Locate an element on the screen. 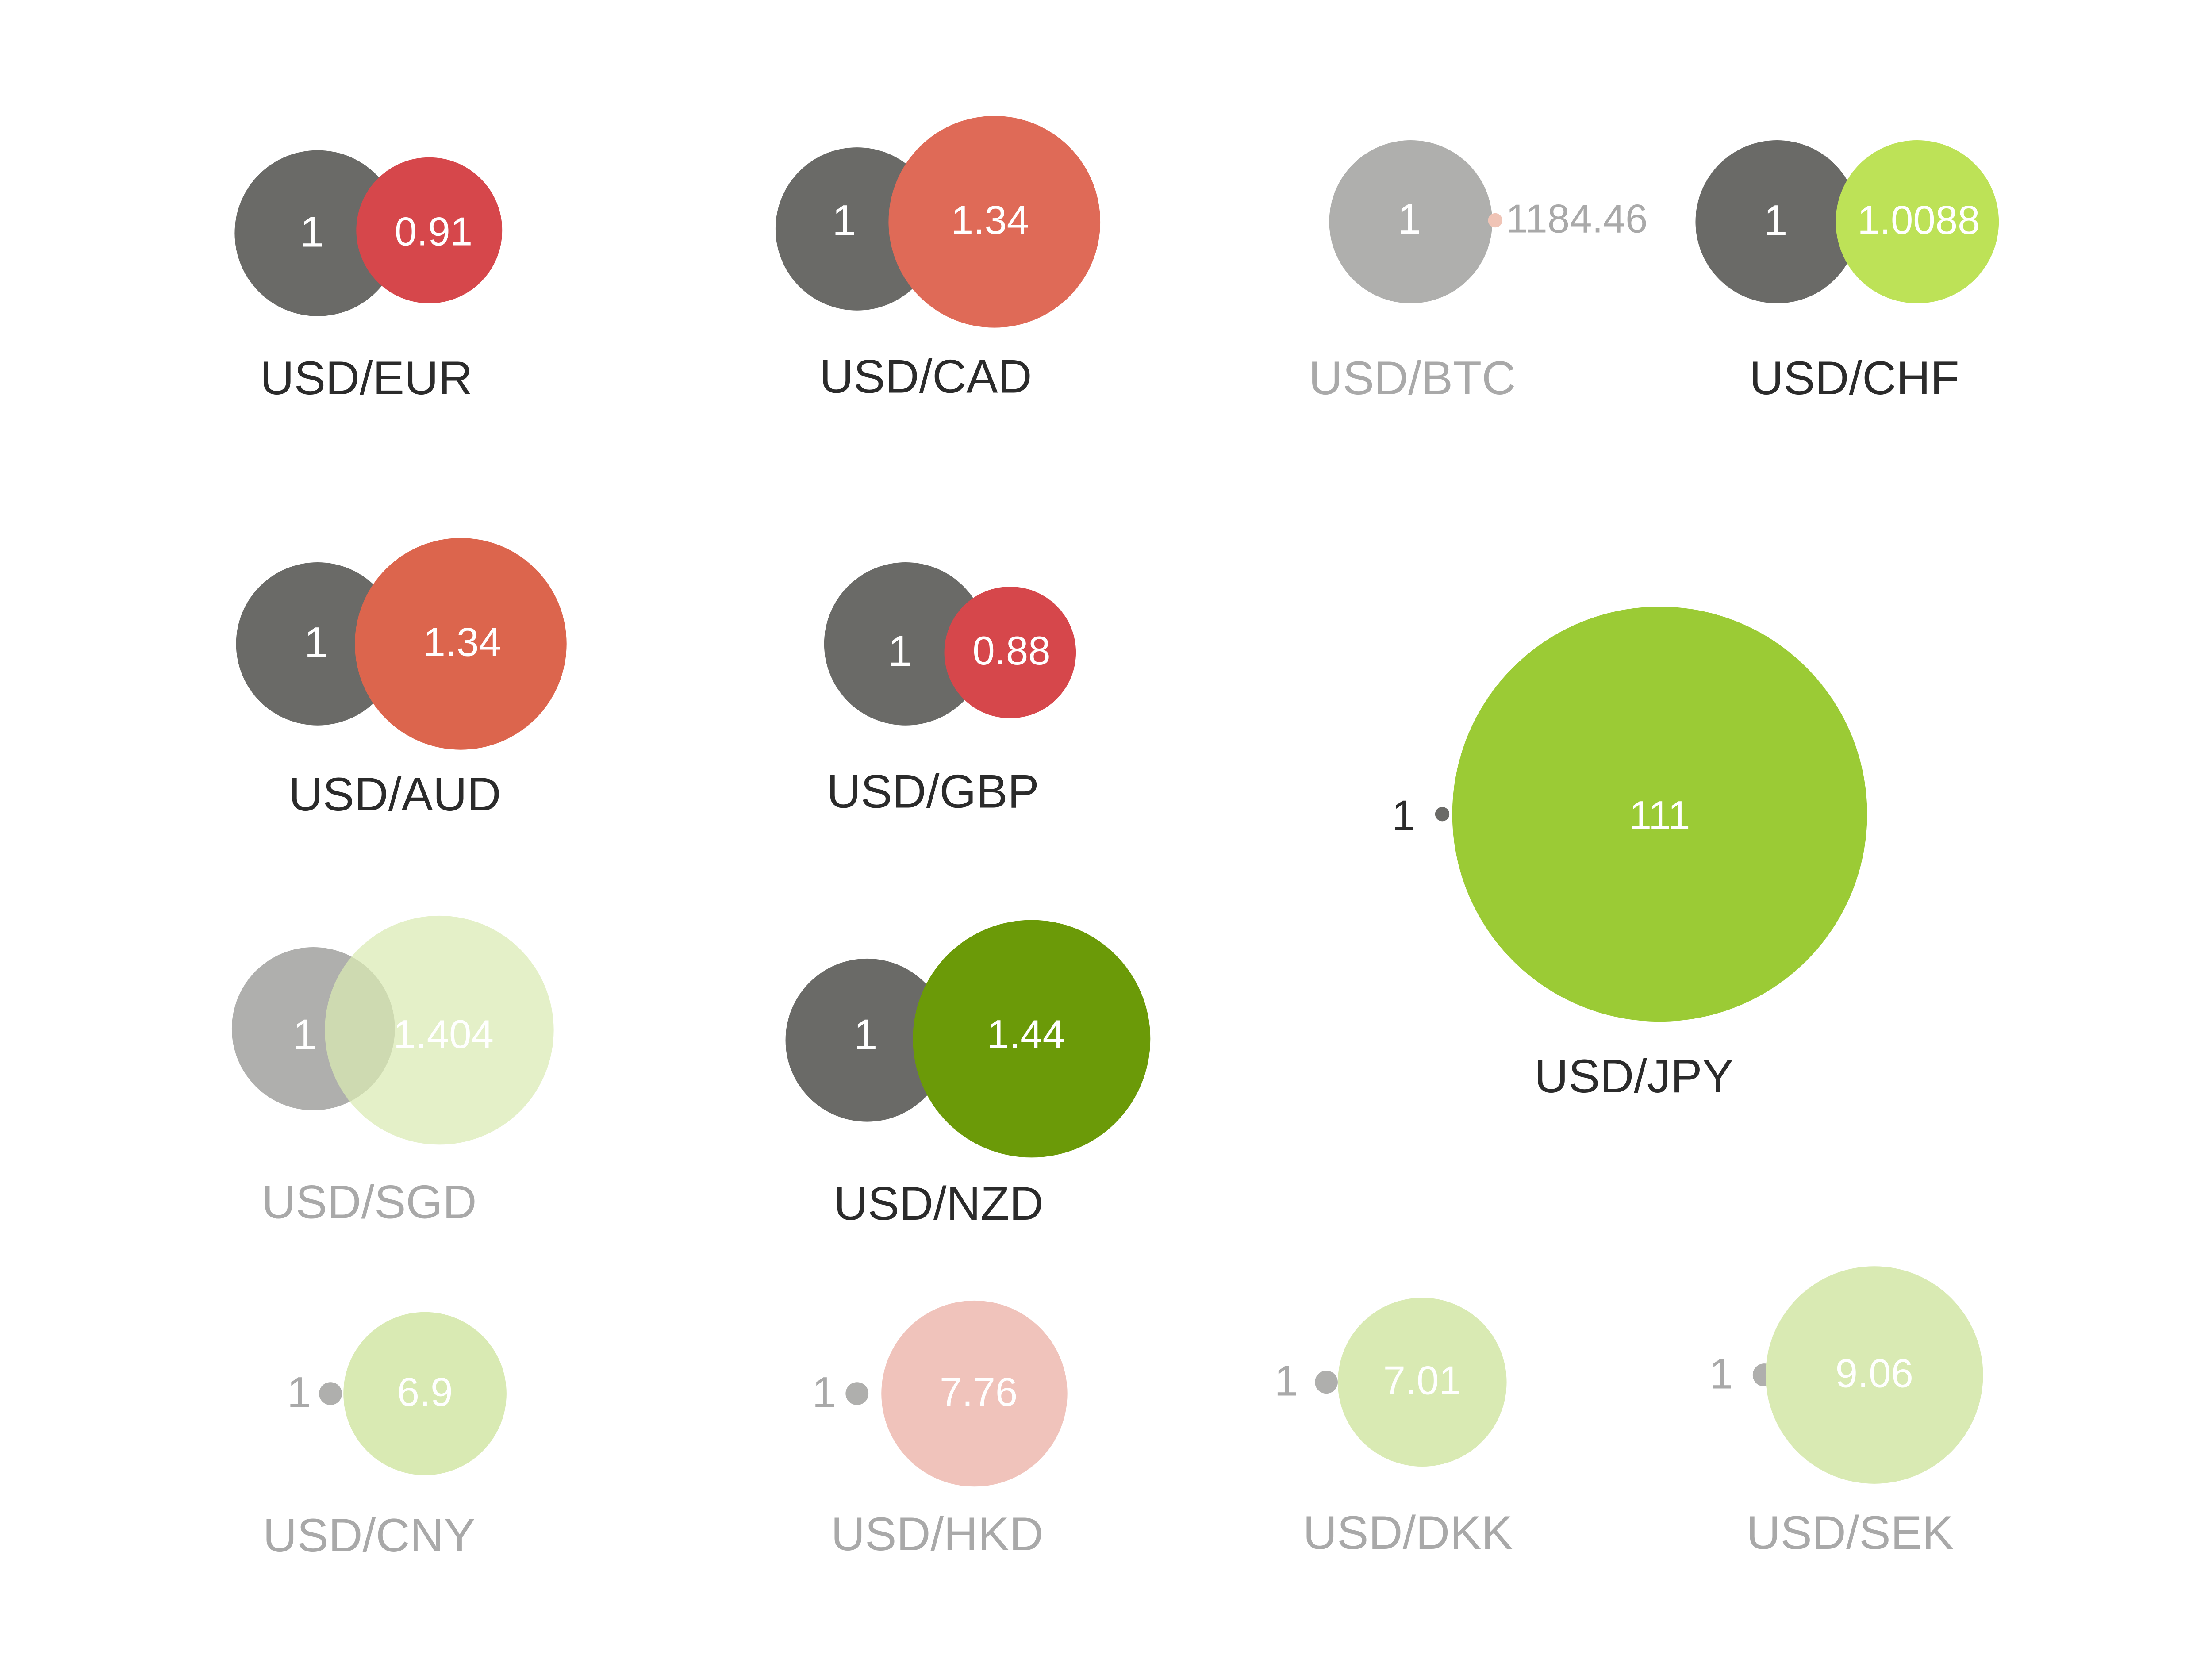 The image size is (2212, 1659). value-bubble-usd-sgd is located at coordinates (440, 1030).